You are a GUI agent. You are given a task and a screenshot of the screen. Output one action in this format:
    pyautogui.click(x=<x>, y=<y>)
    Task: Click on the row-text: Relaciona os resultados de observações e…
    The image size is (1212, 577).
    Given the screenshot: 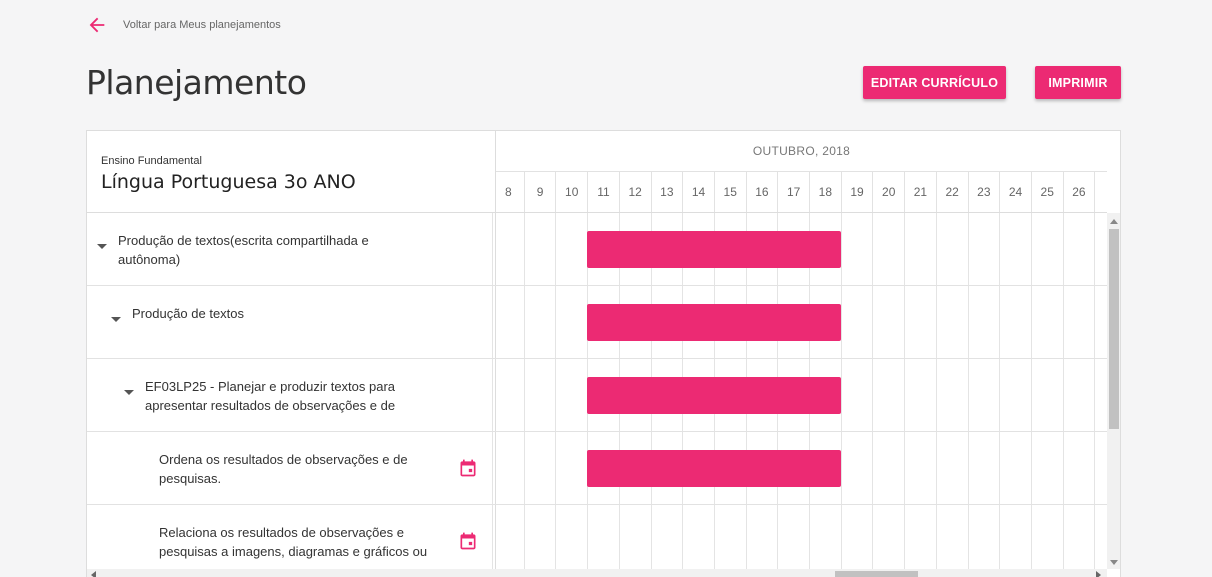 What is the action you would take?
    pyautogui.click(x=293, y=542)
    